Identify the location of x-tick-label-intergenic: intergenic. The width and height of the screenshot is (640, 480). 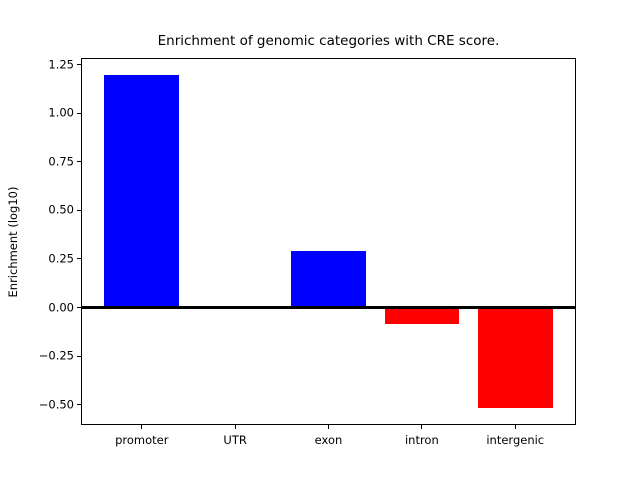
(515, 440).